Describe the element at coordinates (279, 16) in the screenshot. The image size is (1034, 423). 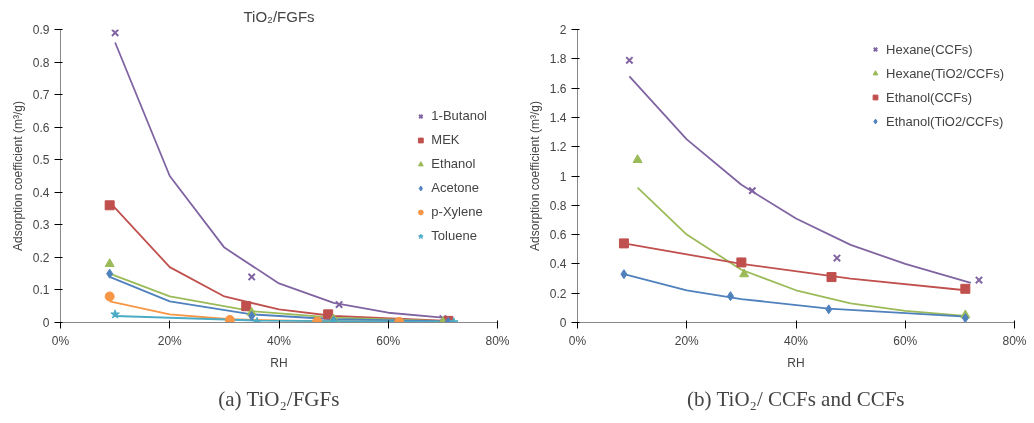
I see `chart-title: TiO₂/FGFs` at that location.